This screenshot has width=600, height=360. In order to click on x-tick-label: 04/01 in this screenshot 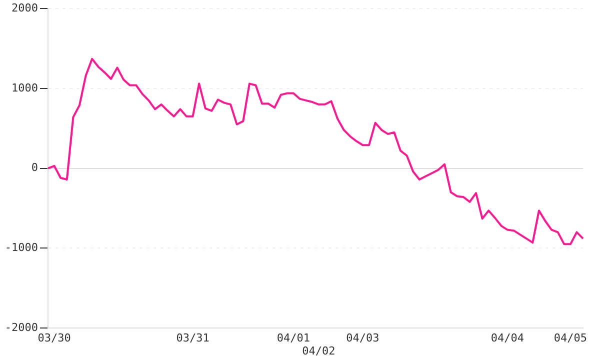, I will do `click(293, 337)`.